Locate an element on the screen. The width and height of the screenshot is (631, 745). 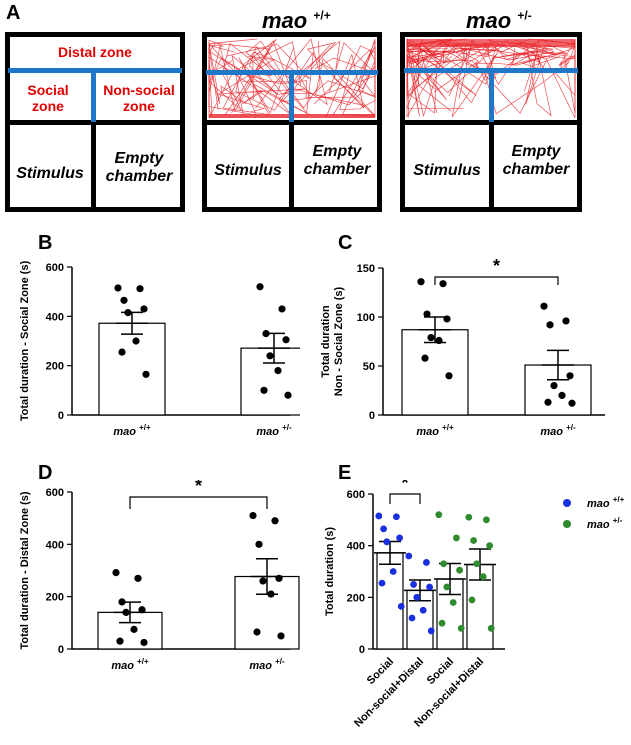
genotype-sup: +/- is located at coordinates (524, 15).